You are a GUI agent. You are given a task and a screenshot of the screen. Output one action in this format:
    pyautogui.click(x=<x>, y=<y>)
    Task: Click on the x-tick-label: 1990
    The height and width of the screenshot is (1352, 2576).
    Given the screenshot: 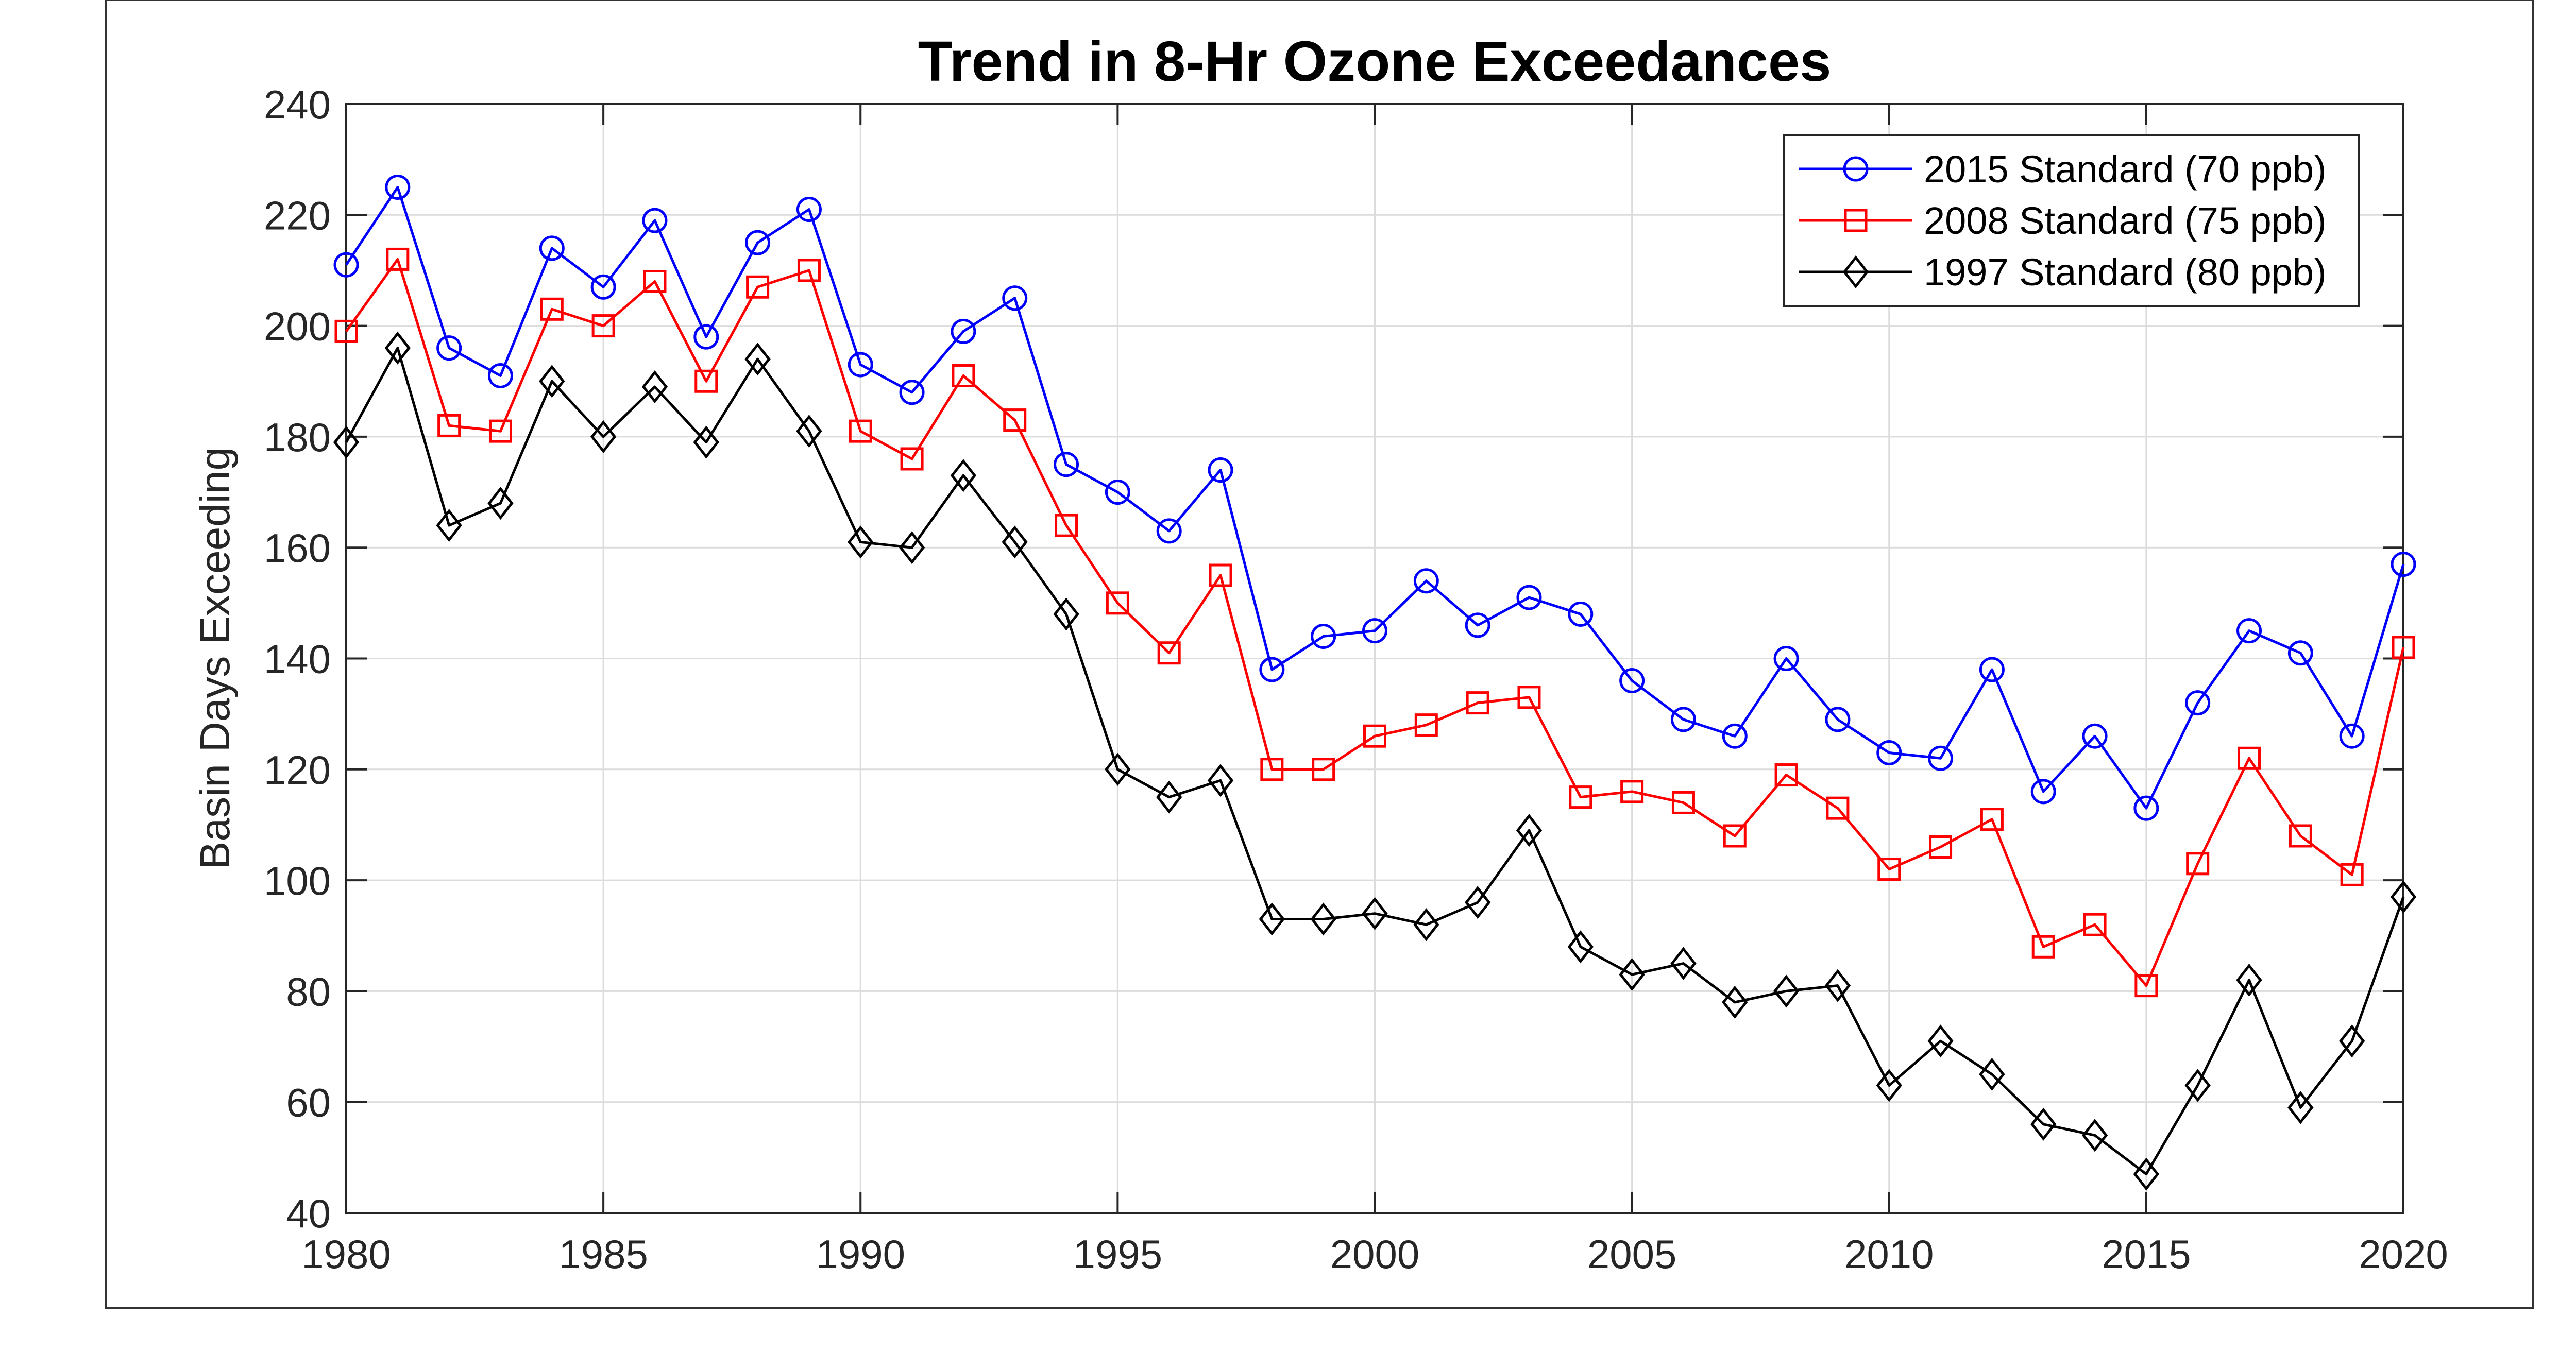 What is the action you would take?
    pyautogui.click(x=860, y=1254)
    